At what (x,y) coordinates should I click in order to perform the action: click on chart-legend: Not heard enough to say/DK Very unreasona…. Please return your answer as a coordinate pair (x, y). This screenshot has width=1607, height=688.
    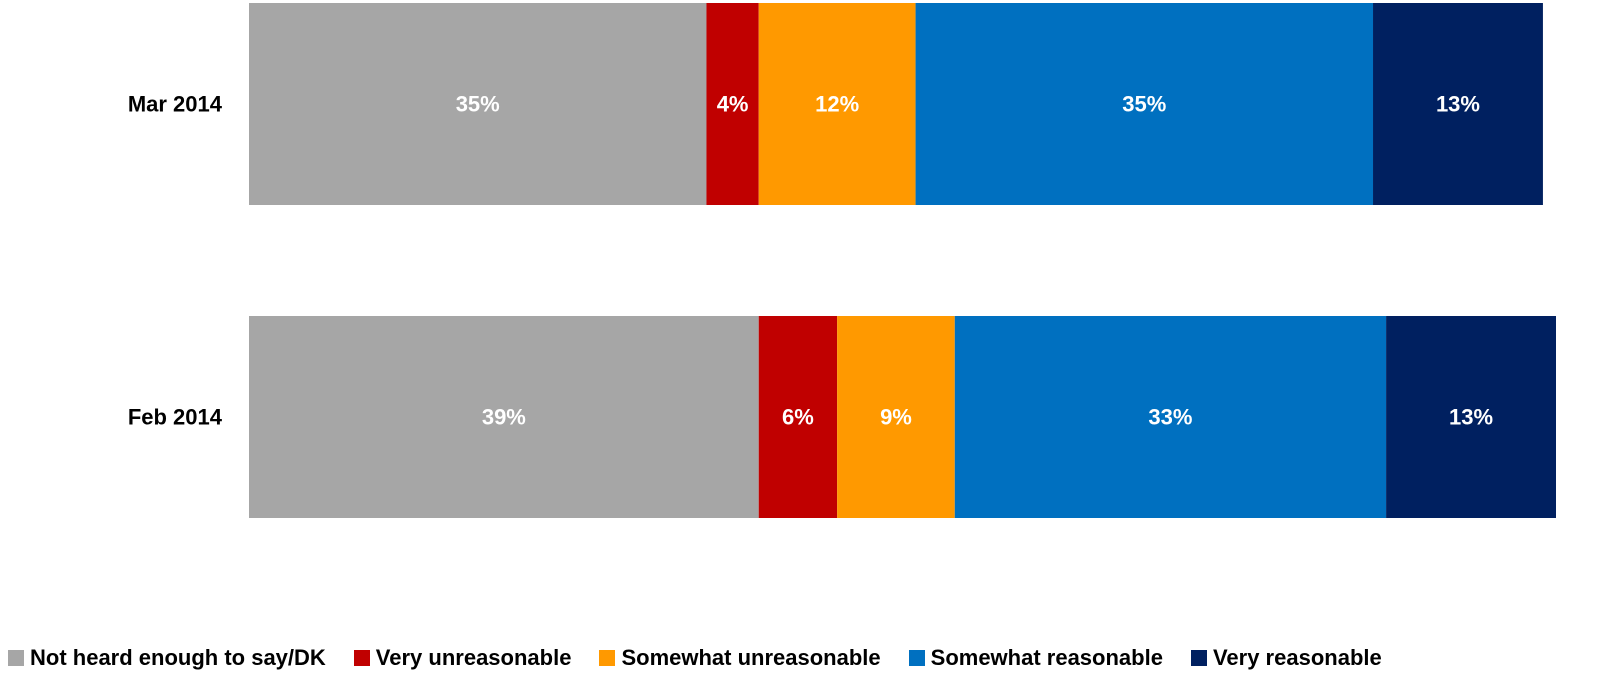
    Looking at the image, I should click on (803, 658).